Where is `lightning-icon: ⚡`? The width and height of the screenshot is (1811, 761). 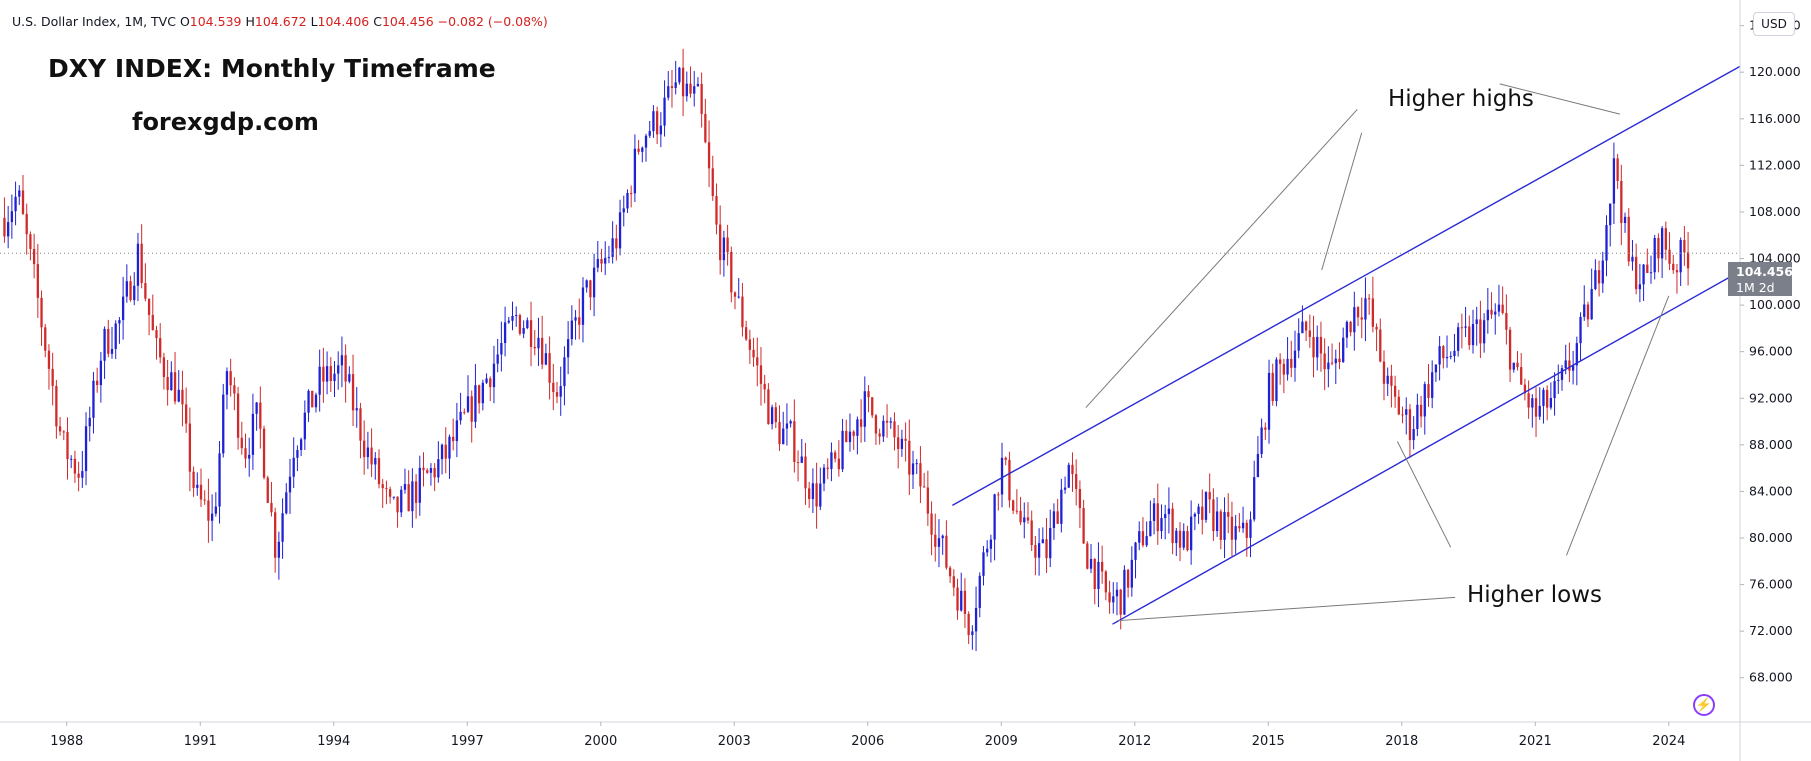
lightning-icon: ⚡ is located at coordinates (1704, 705).